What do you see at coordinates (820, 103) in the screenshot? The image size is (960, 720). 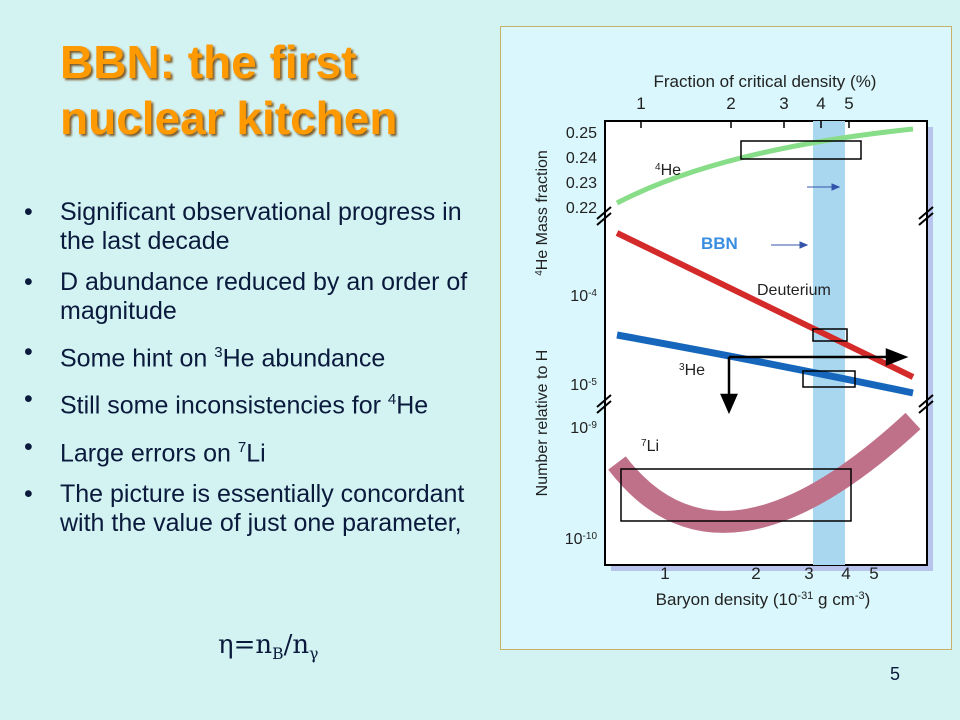 I see `top-tick-label: 4` at bounding box center [820, 103].